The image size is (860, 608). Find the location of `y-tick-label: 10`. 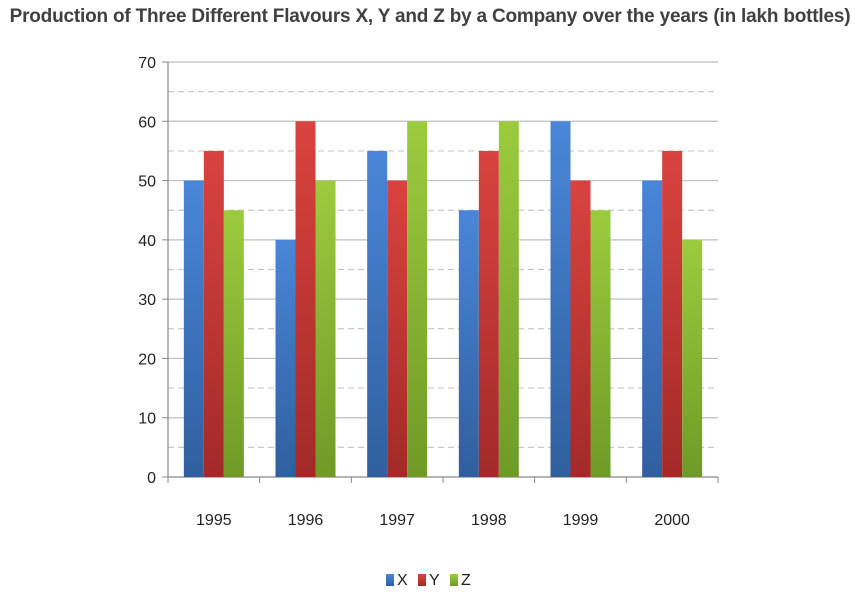

y-tick-label: 10 is located at coordinates (147, 419).